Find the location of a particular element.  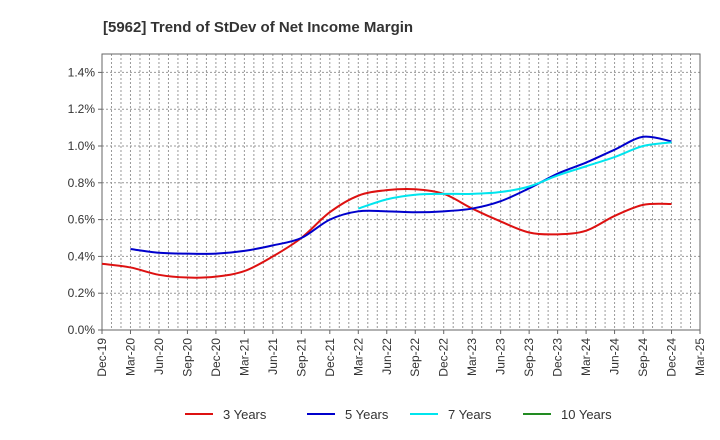

x-tick-label: Dec-19 is located at coordinates (102, 357).